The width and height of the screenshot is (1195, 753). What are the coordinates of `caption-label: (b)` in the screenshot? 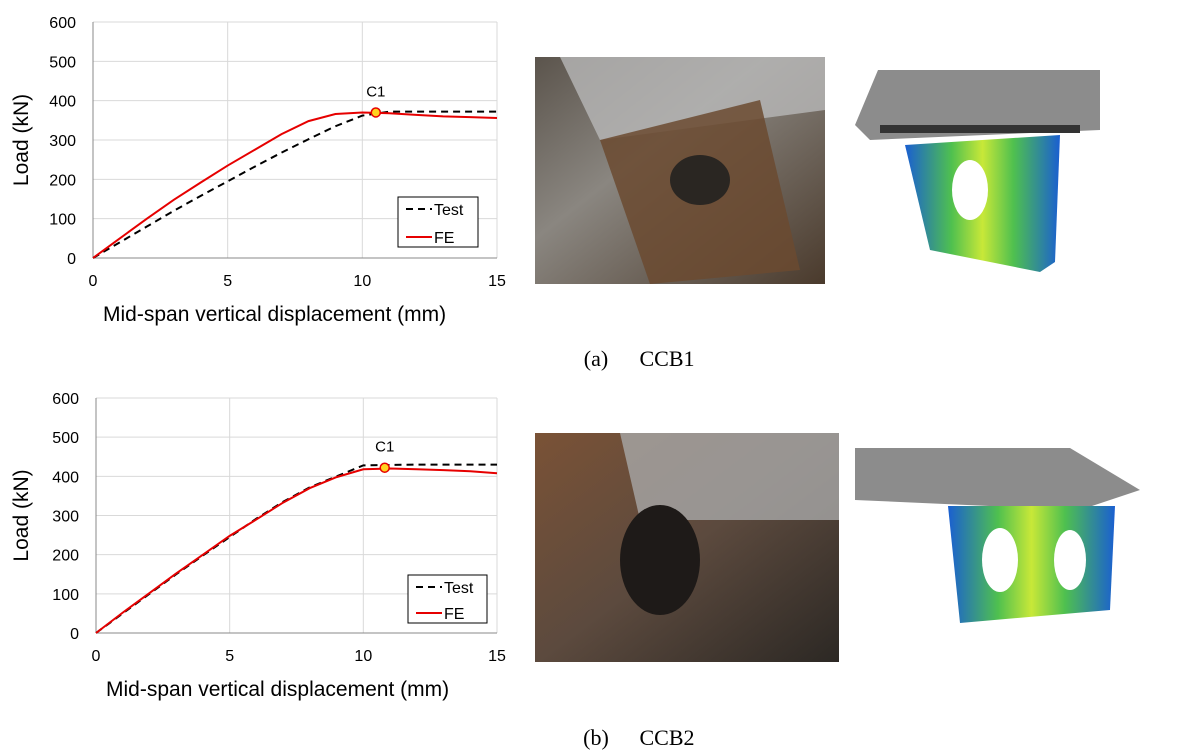 It's located at (596, 737).